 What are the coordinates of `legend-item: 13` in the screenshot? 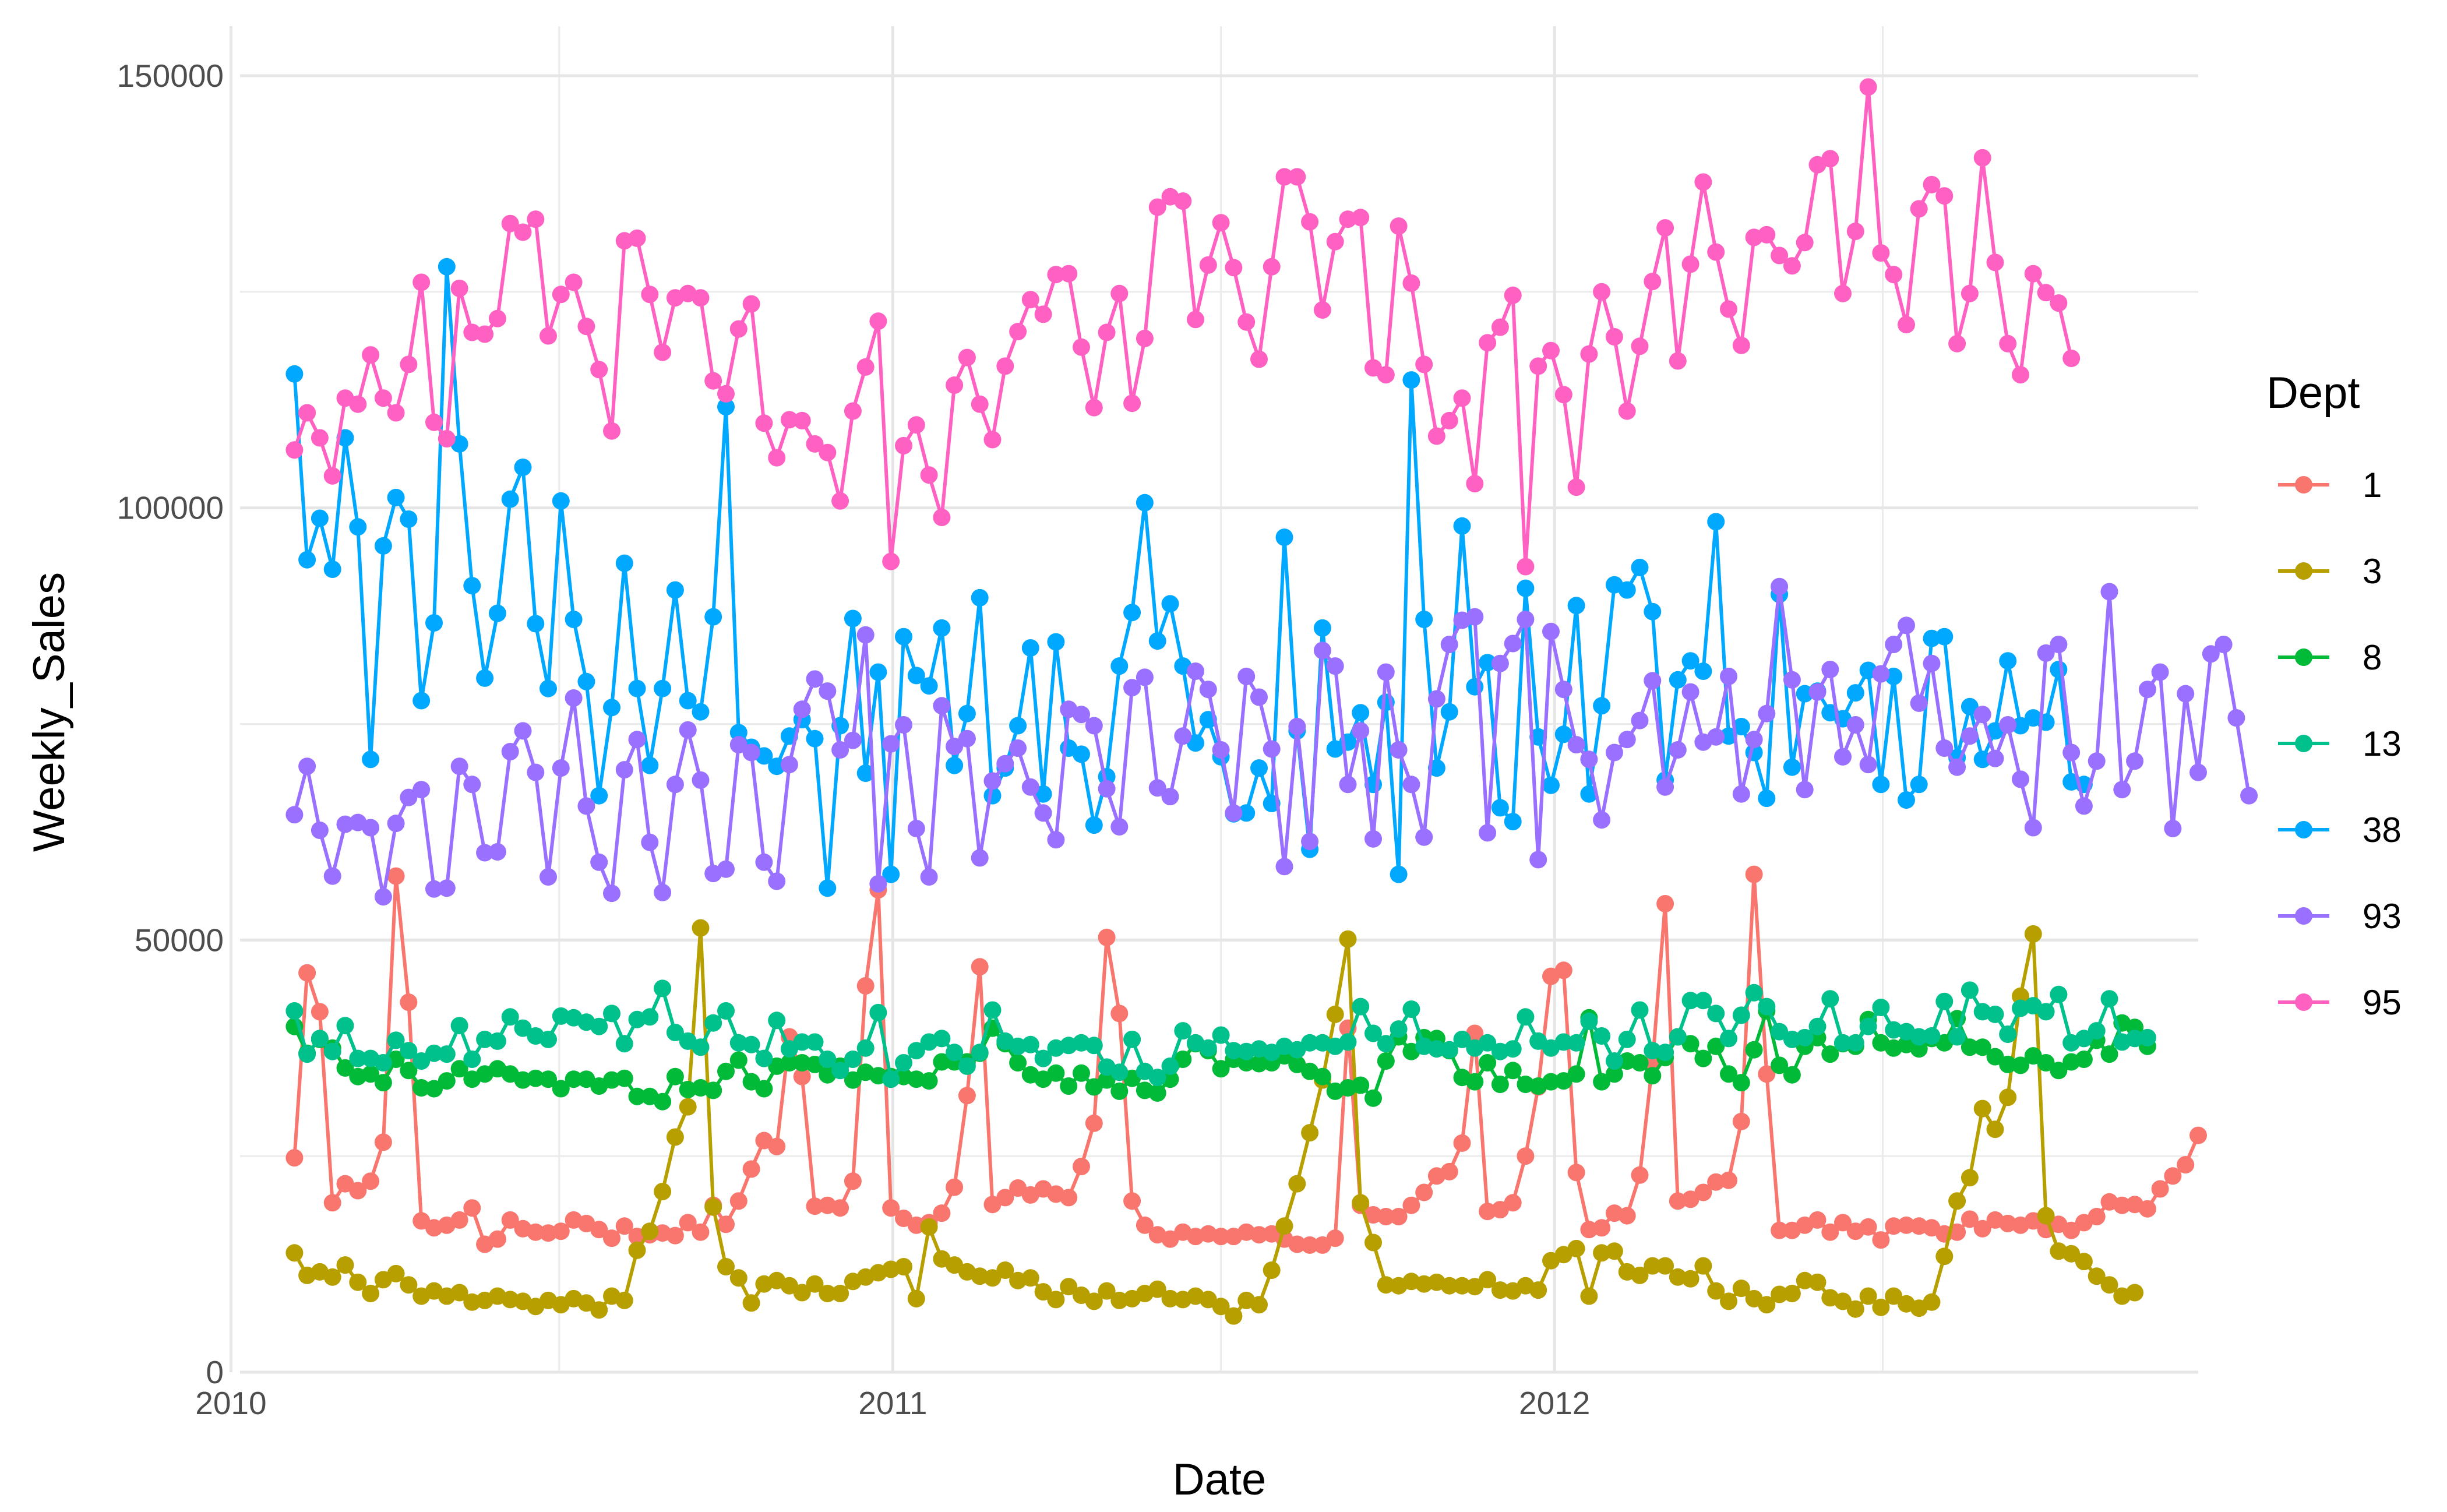 It's located at (2340, 743).